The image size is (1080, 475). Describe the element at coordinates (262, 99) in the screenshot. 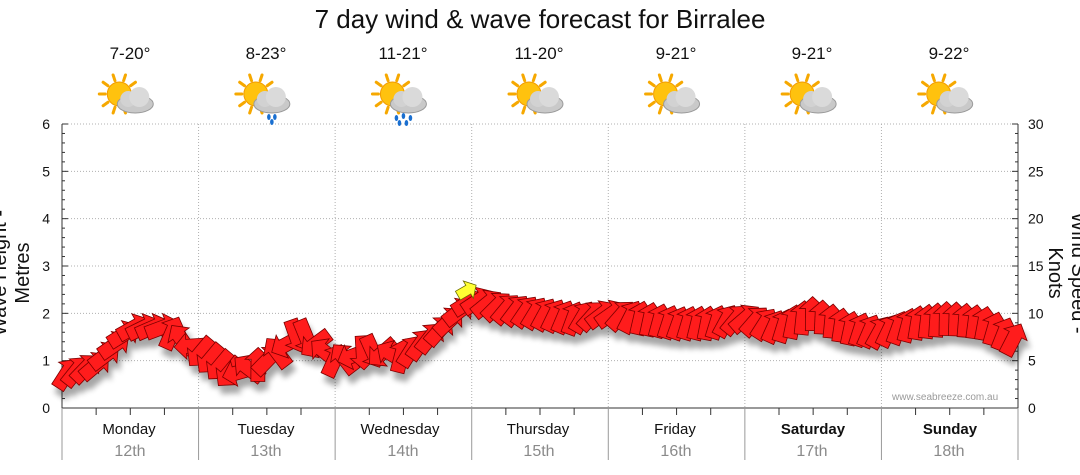

I see `light-rain-icon` at that location.